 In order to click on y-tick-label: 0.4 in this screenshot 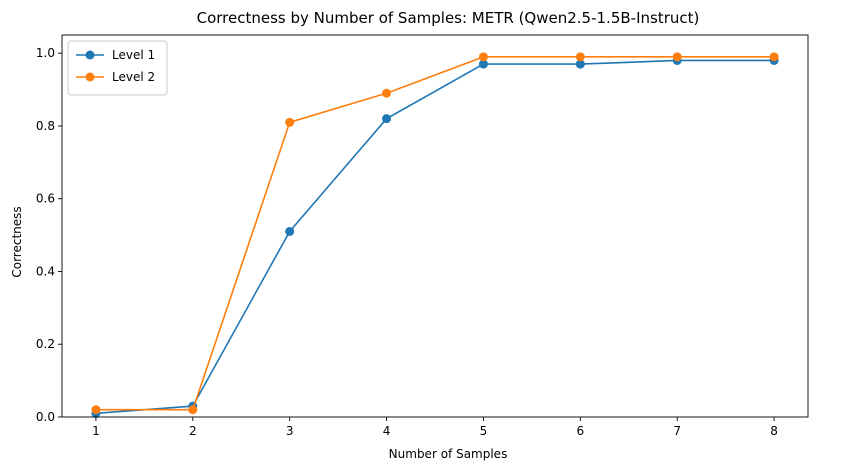, I will do `click(45, 271)`.